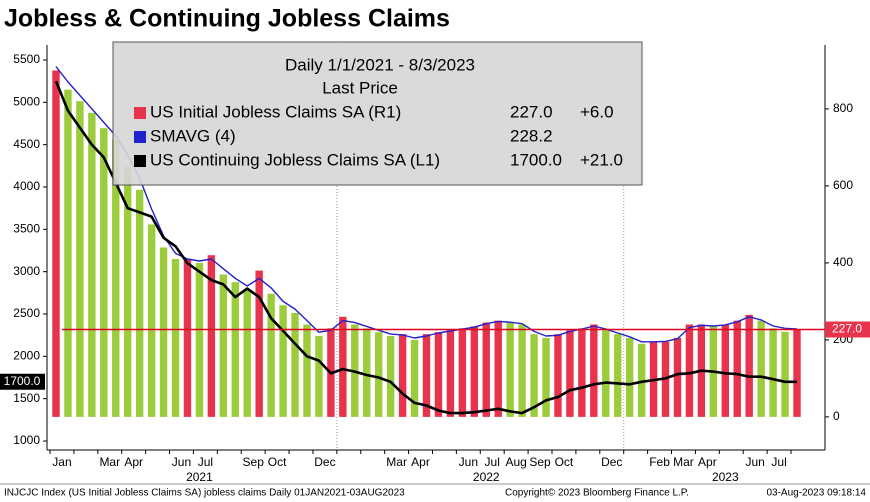  I want to click on legend-change: +21.0, so click(601, 159).